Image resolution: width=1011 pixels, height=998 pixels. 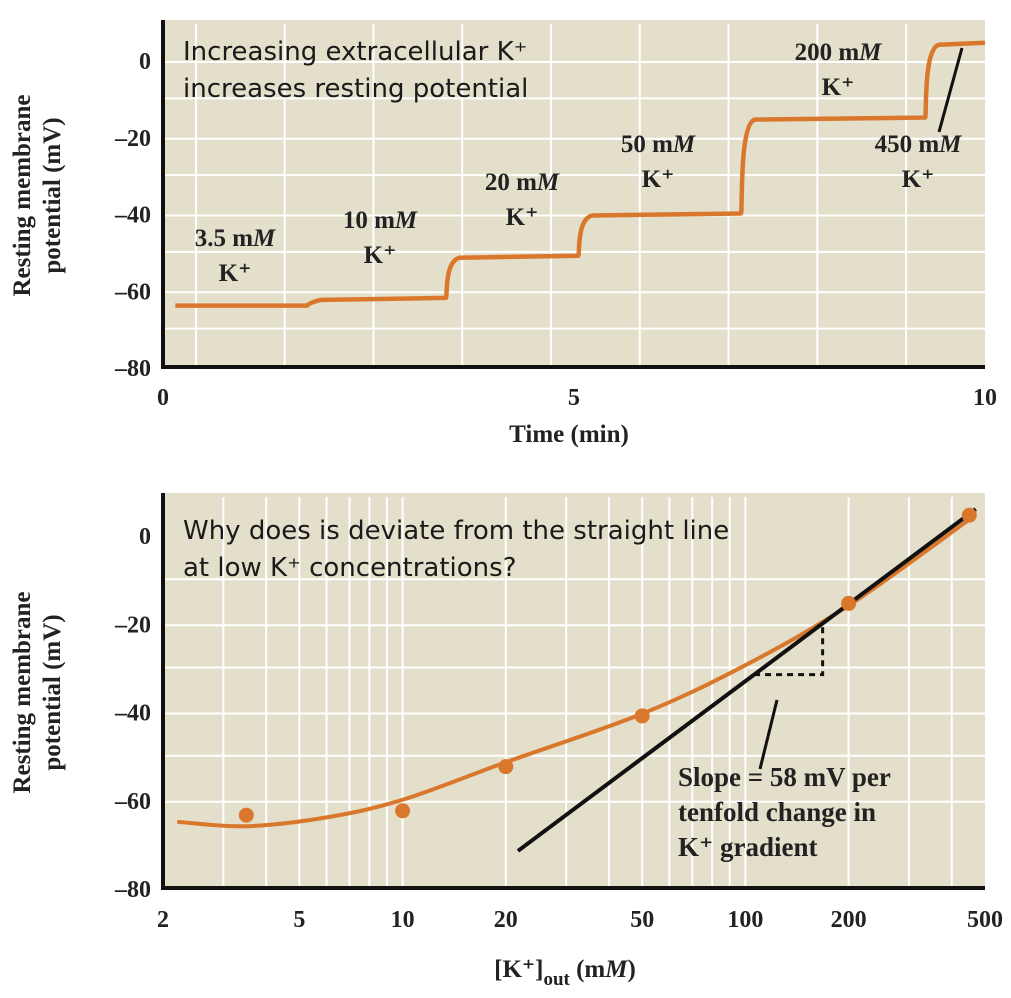 I want to click on step-label: 200 mM, so click(x=839, y=52).